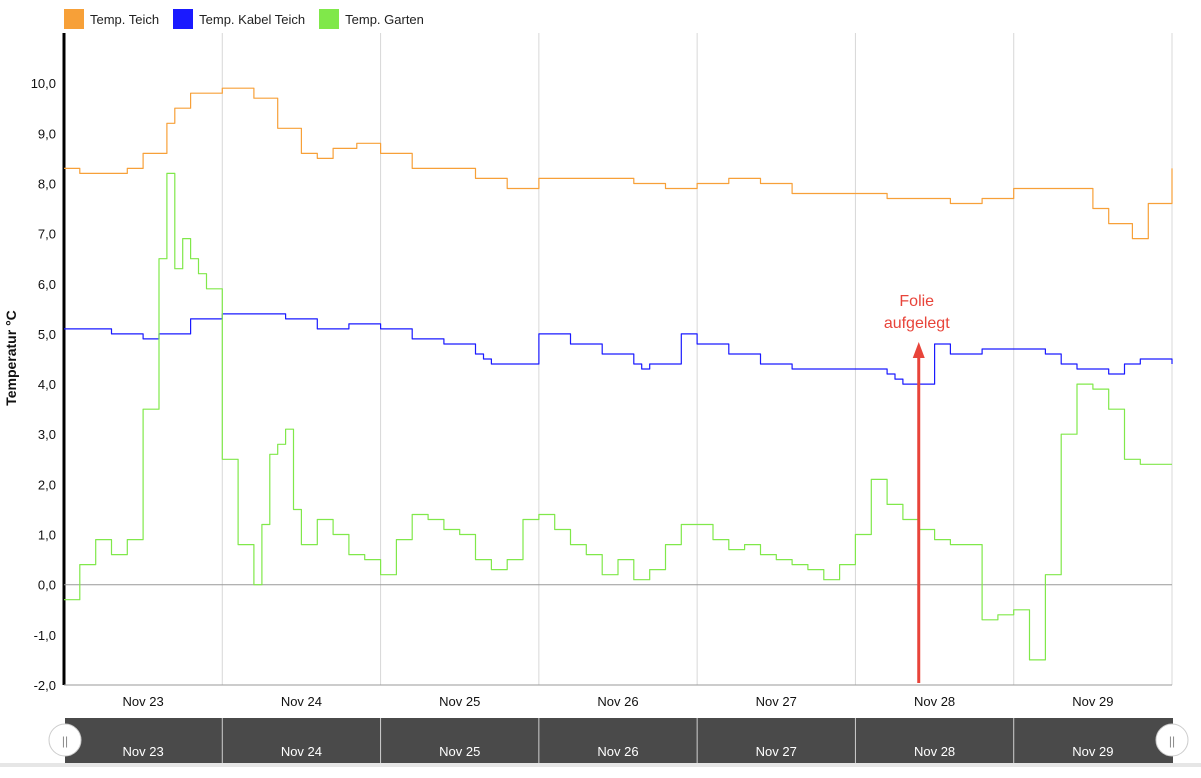 Image resolution: width=1201 pixels, height=778 pixels. I want to click on legend-item: Temp. Teich, so click(111, 19).